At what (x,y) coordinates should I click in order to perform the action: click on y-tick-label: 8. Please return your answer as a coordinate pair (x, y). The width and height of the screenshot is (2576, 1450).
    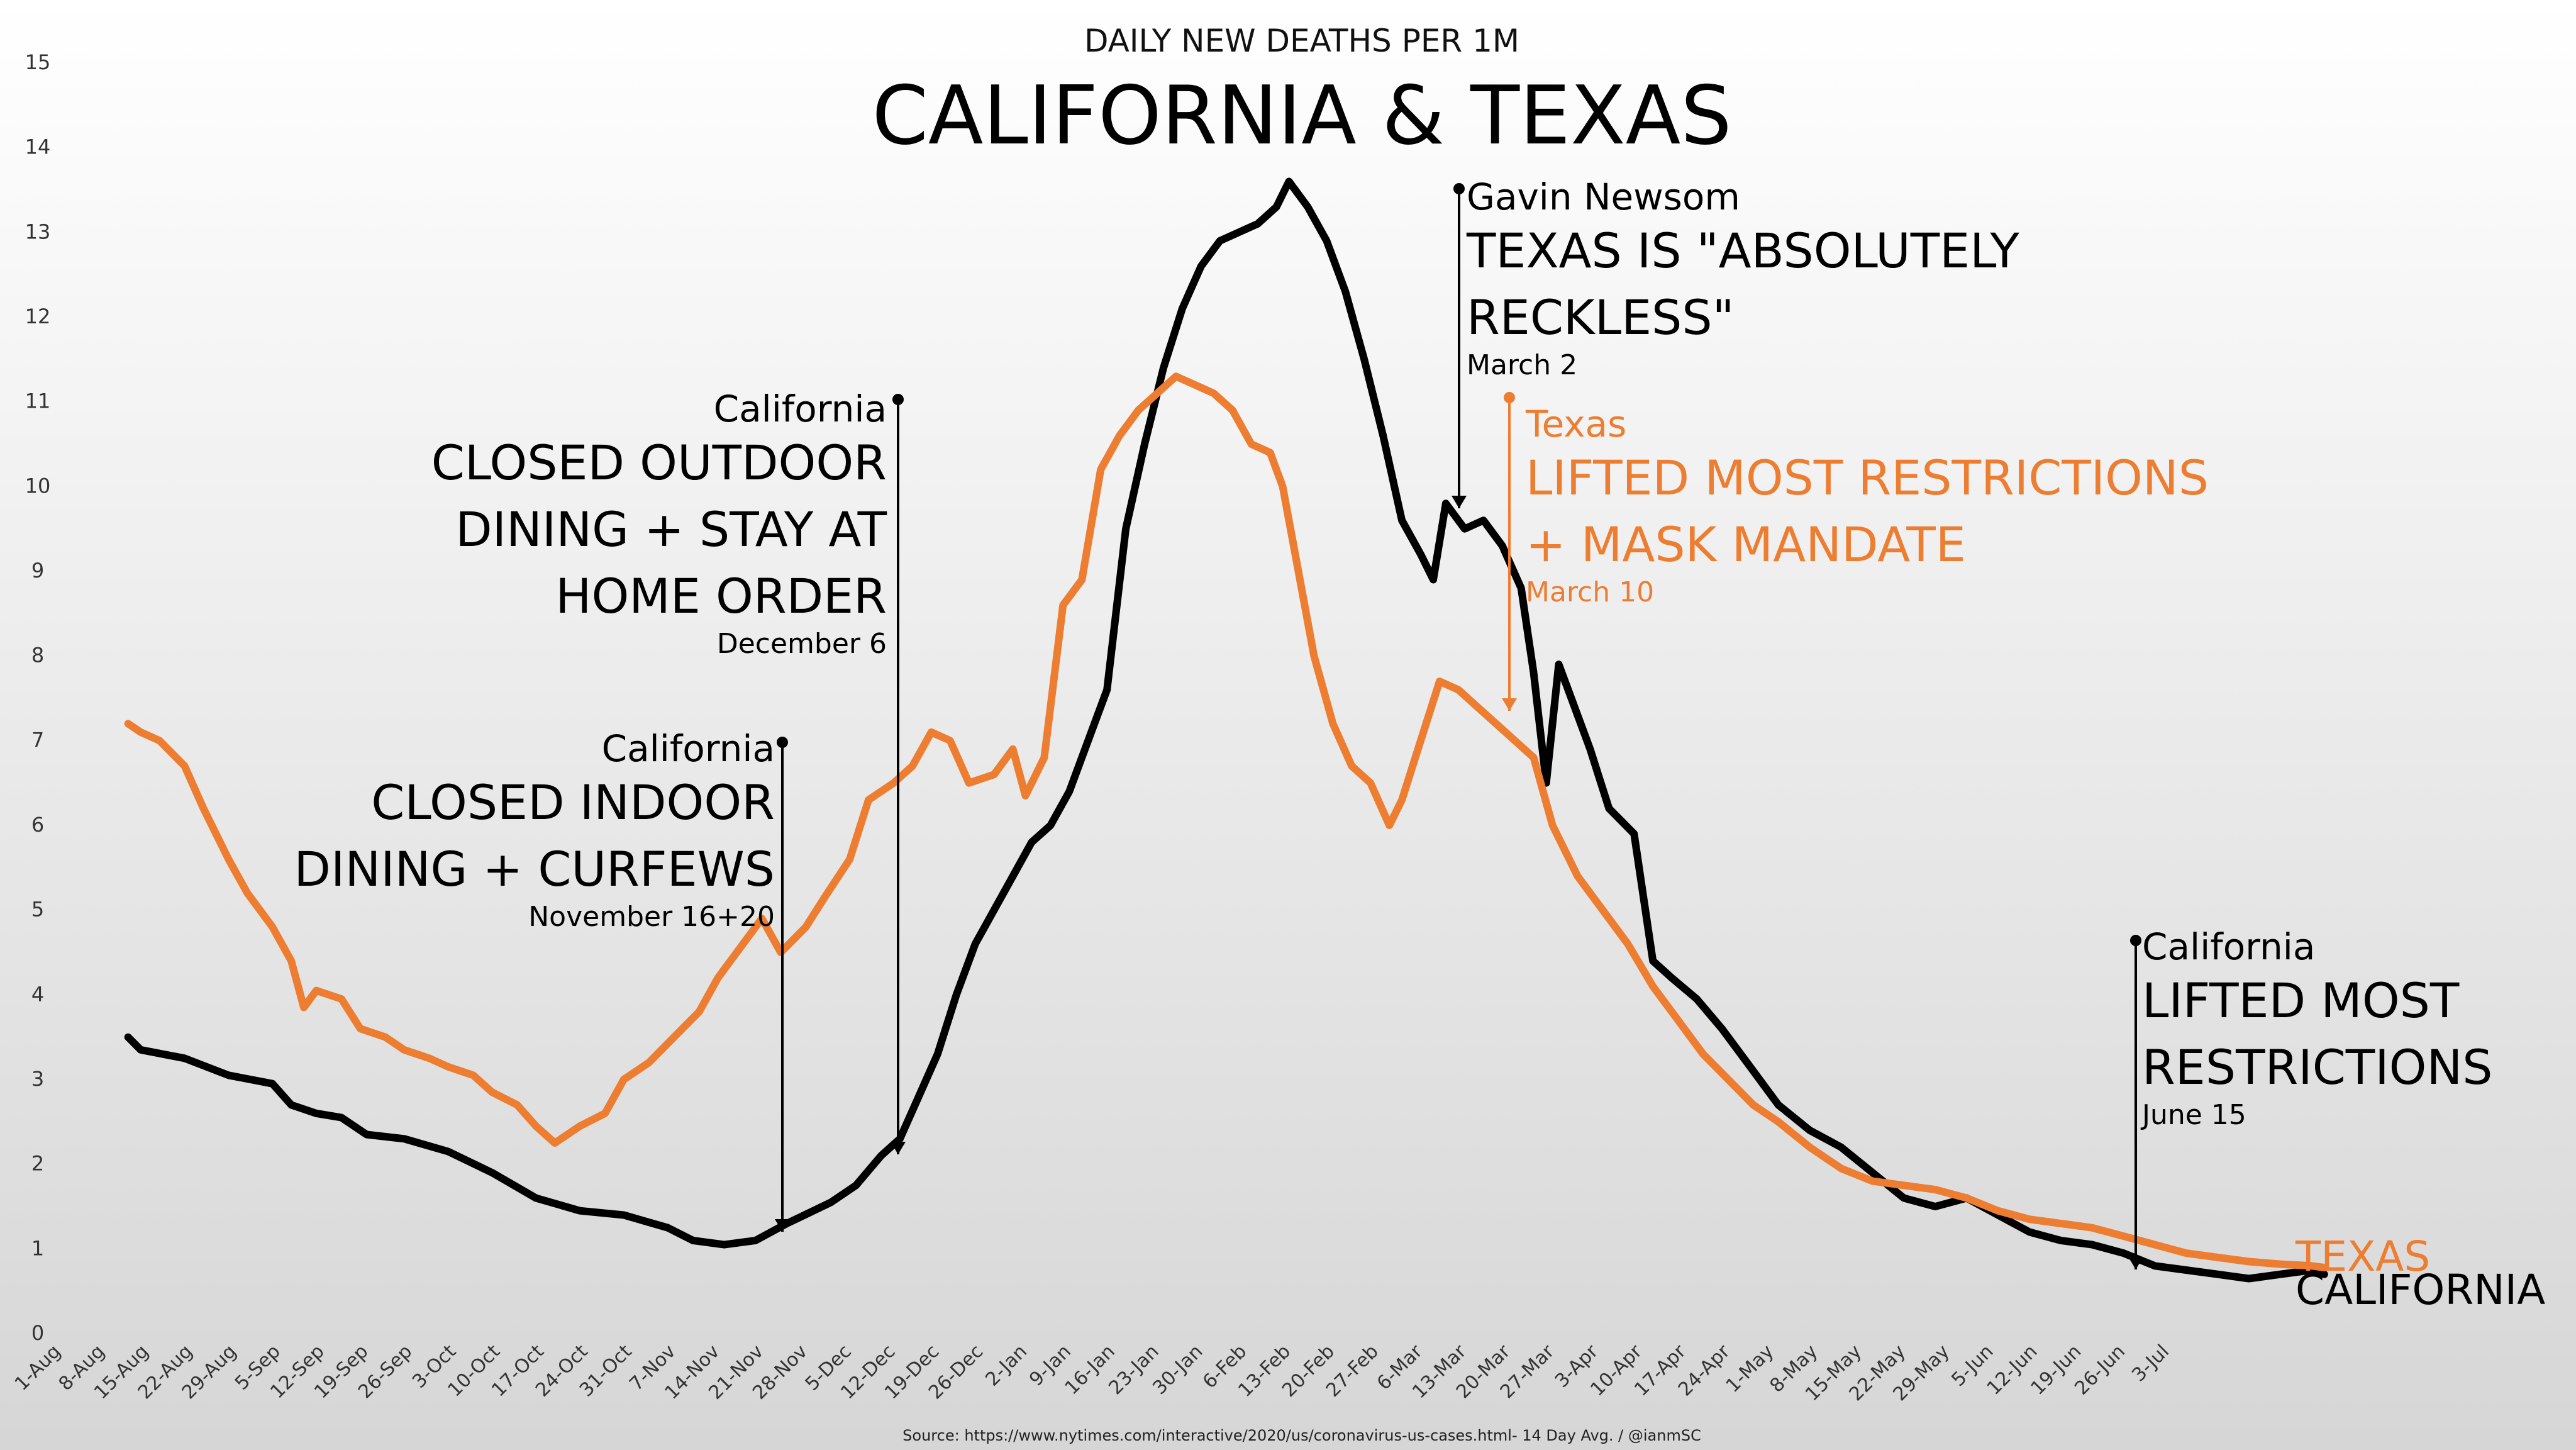
    Looking at the image, I should click on (37, 656).